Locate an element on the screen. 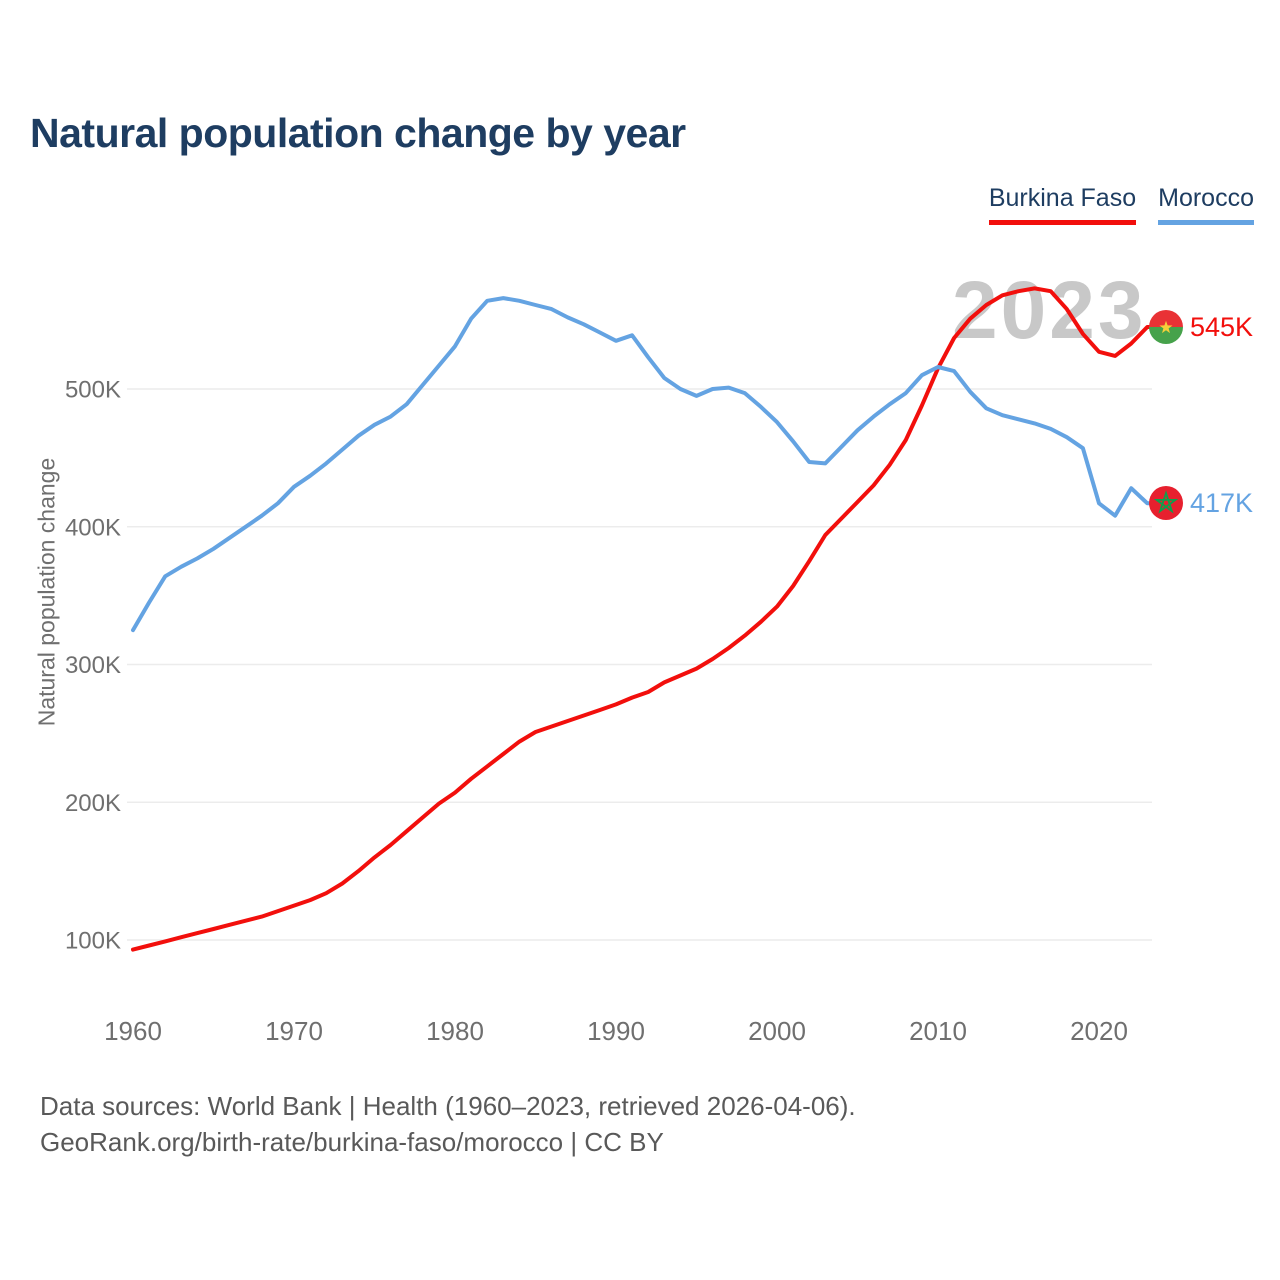 The width and height of the screenshot is (1280, 1280). legend-item-burkina-faso: Burkina Faso is located at coordinates (1062, 204).